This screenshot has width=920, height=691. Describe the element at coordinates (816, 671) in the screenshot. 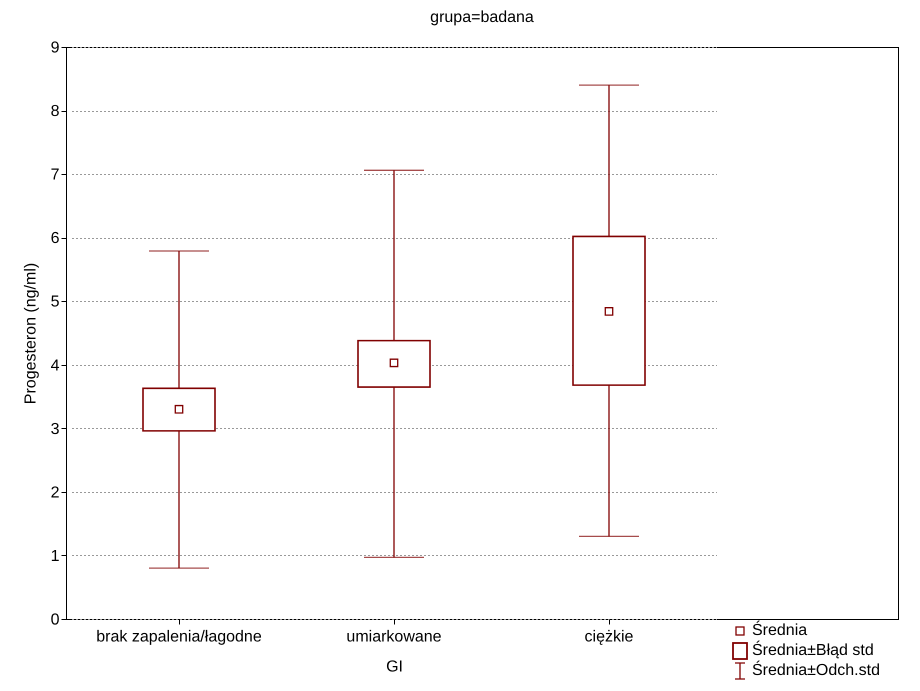

I see `text: Średnia±Odch.std` at that location.